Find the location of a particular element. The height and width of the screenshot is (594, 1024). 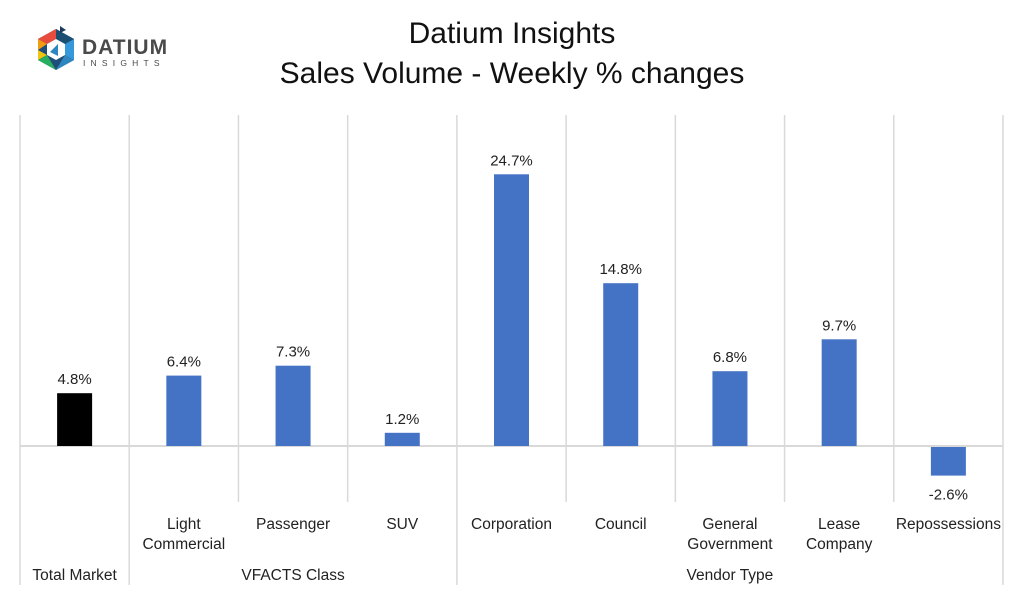

data-label: 4.8% is located at coordinates (75, 379).